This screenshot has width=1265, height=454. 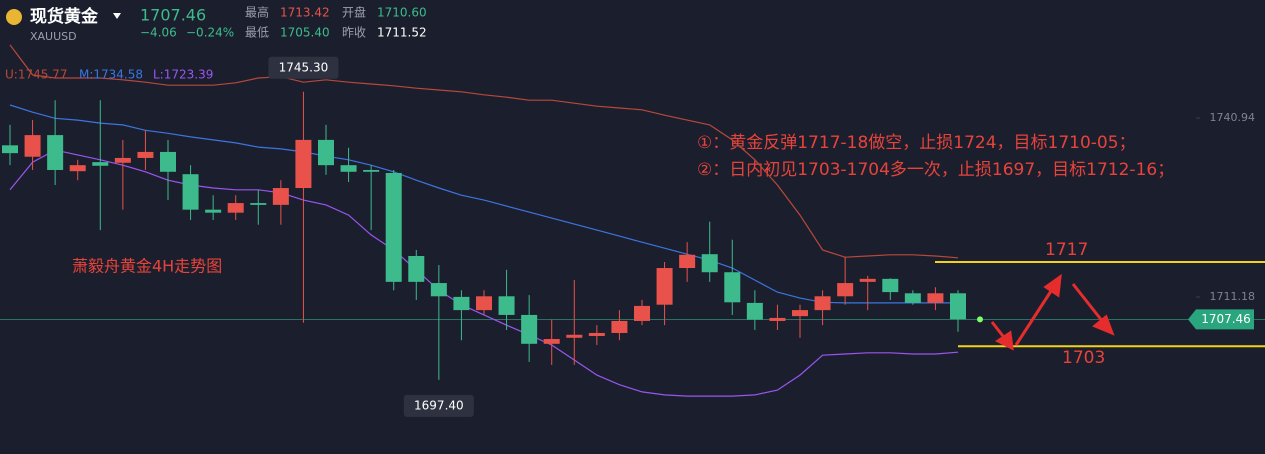 What do you see at coordinates (14, 17) in the screenshot?
I see `icon` at bounding box center [14, 17].